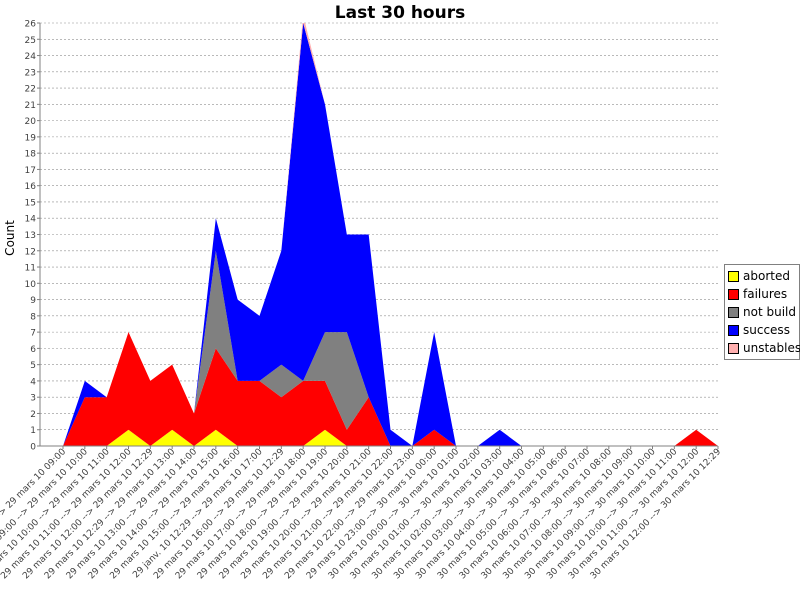 Image resolution: width=800 pixels, height=600 pixels. Describe the element at coordinates (33, 301) in the screenshot. I see `y-tick-label: 9` at that location.